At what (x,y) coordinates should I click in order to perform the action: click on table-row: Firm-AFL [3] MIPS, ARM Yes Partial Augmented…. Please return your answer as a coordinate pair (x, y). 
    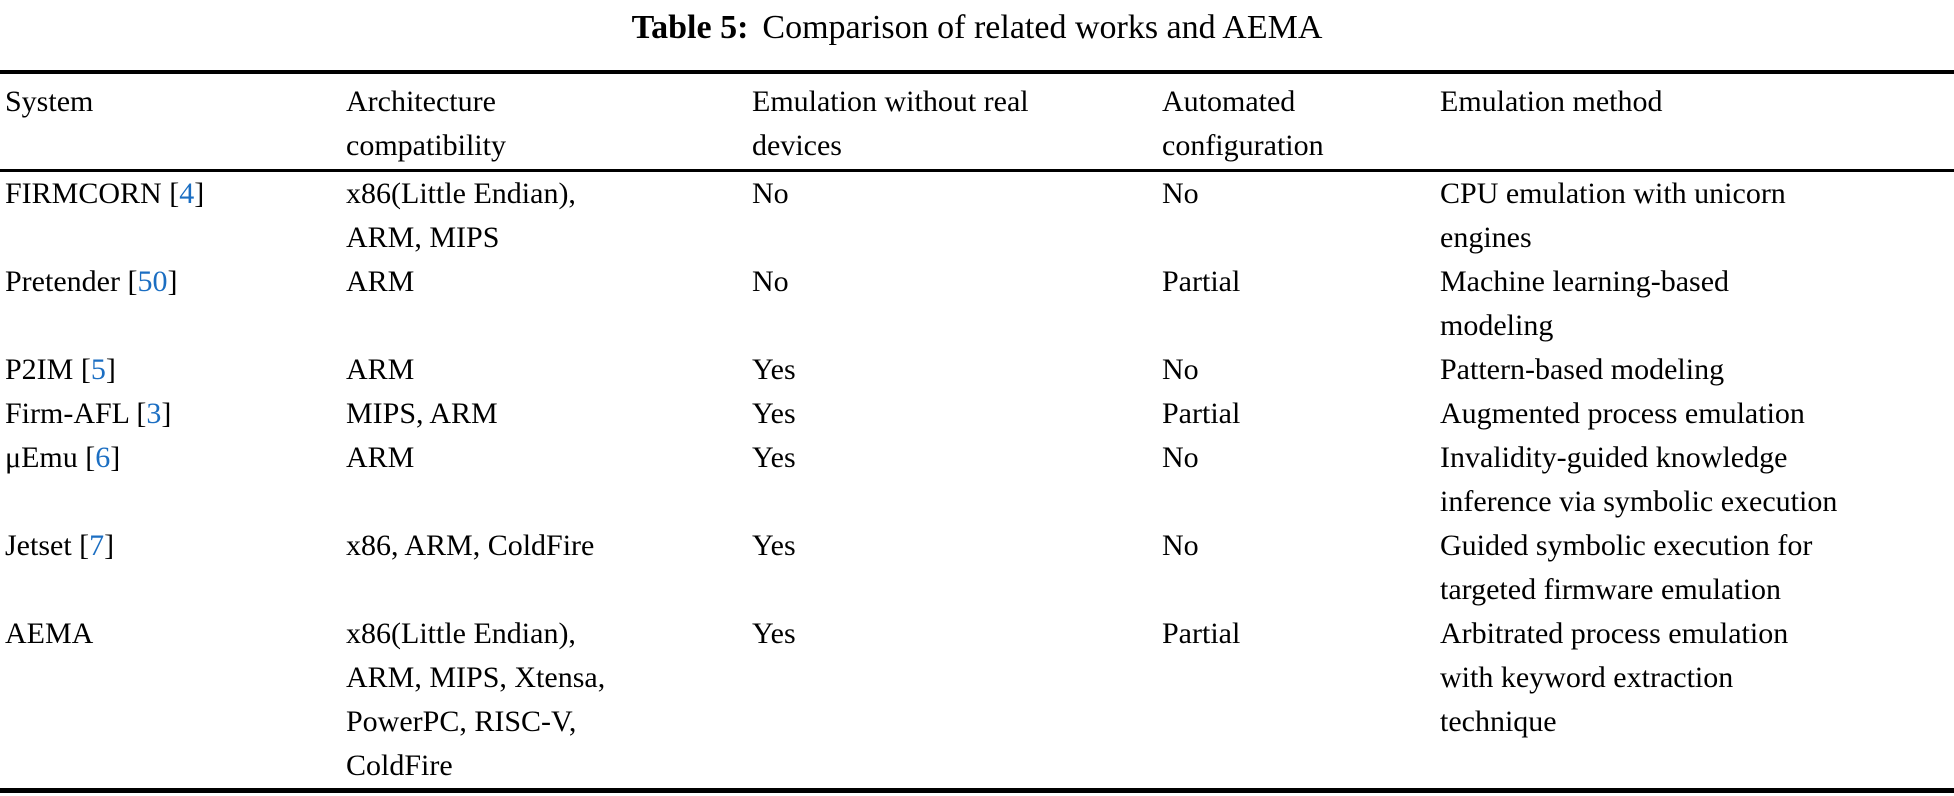
    Looking at the image, I should click on (977, 414).